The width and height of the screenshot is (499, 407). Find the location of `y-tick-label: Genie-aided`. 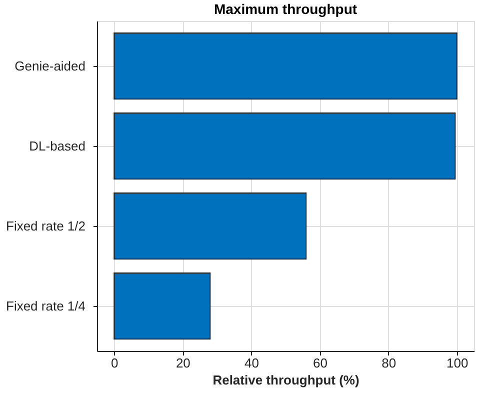

y-tick-label: Genie-aided is located at coordinates (50, 66).